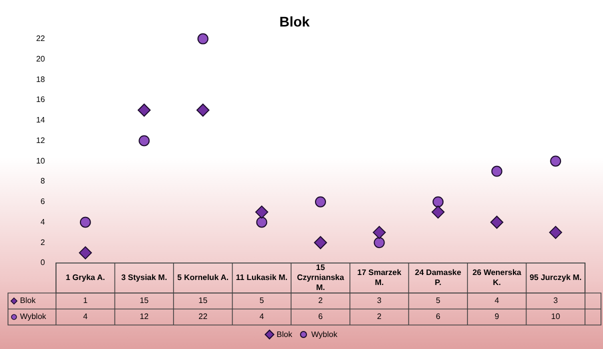 The height and width of the screenshot is (349, 603). What do you see at coordinates (262, 277) in the screenshot?
I see `x-tick-label: 11 Lukasik M.` at bounding box center [262, 277].